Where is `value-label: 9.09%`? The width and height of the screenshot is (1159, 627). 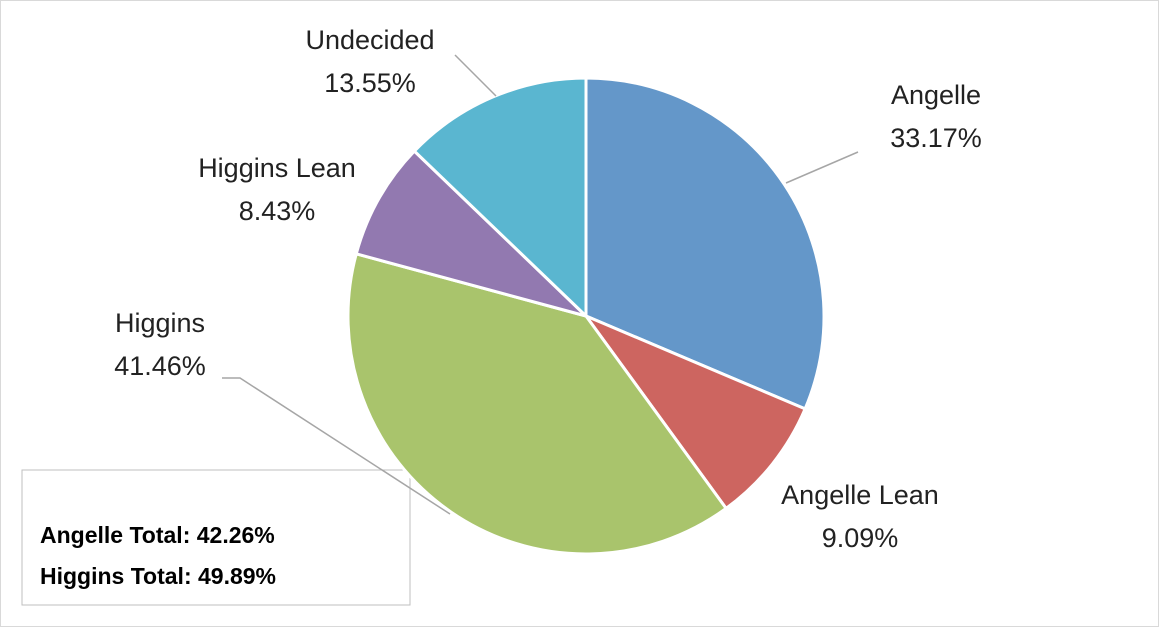 value-label: 9.09% is located at coordinates (860, 538).